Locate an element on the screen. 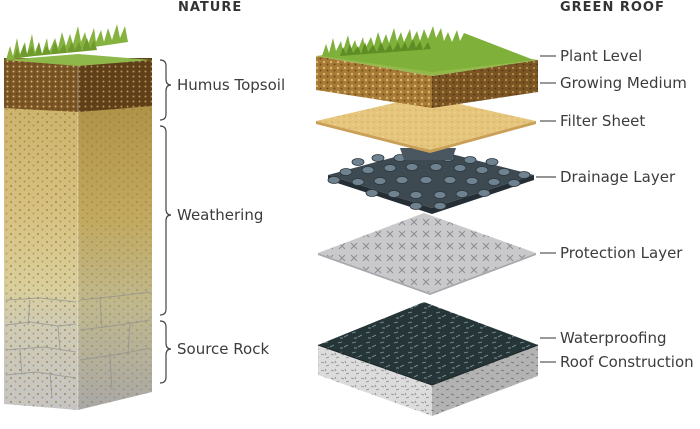 The height and width of the screenshot is (429, 700). roof-construction-layer is located at coordinates (428, 380).